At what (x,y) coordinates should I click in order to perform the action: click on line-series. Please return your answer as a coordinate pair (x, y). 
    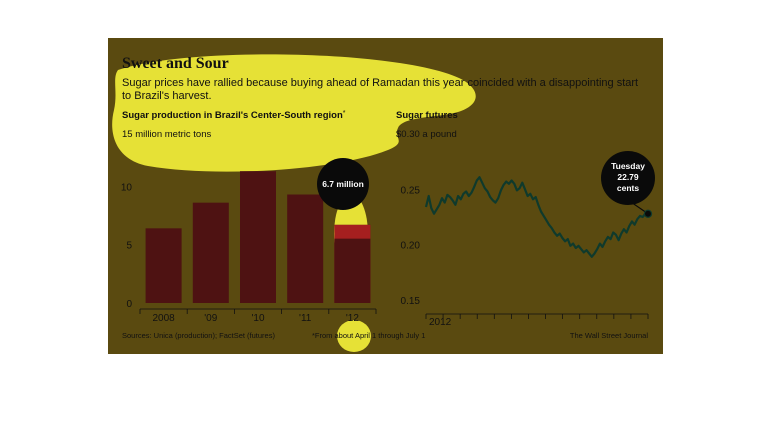
    Looking at the image, I should click on (536, 217).